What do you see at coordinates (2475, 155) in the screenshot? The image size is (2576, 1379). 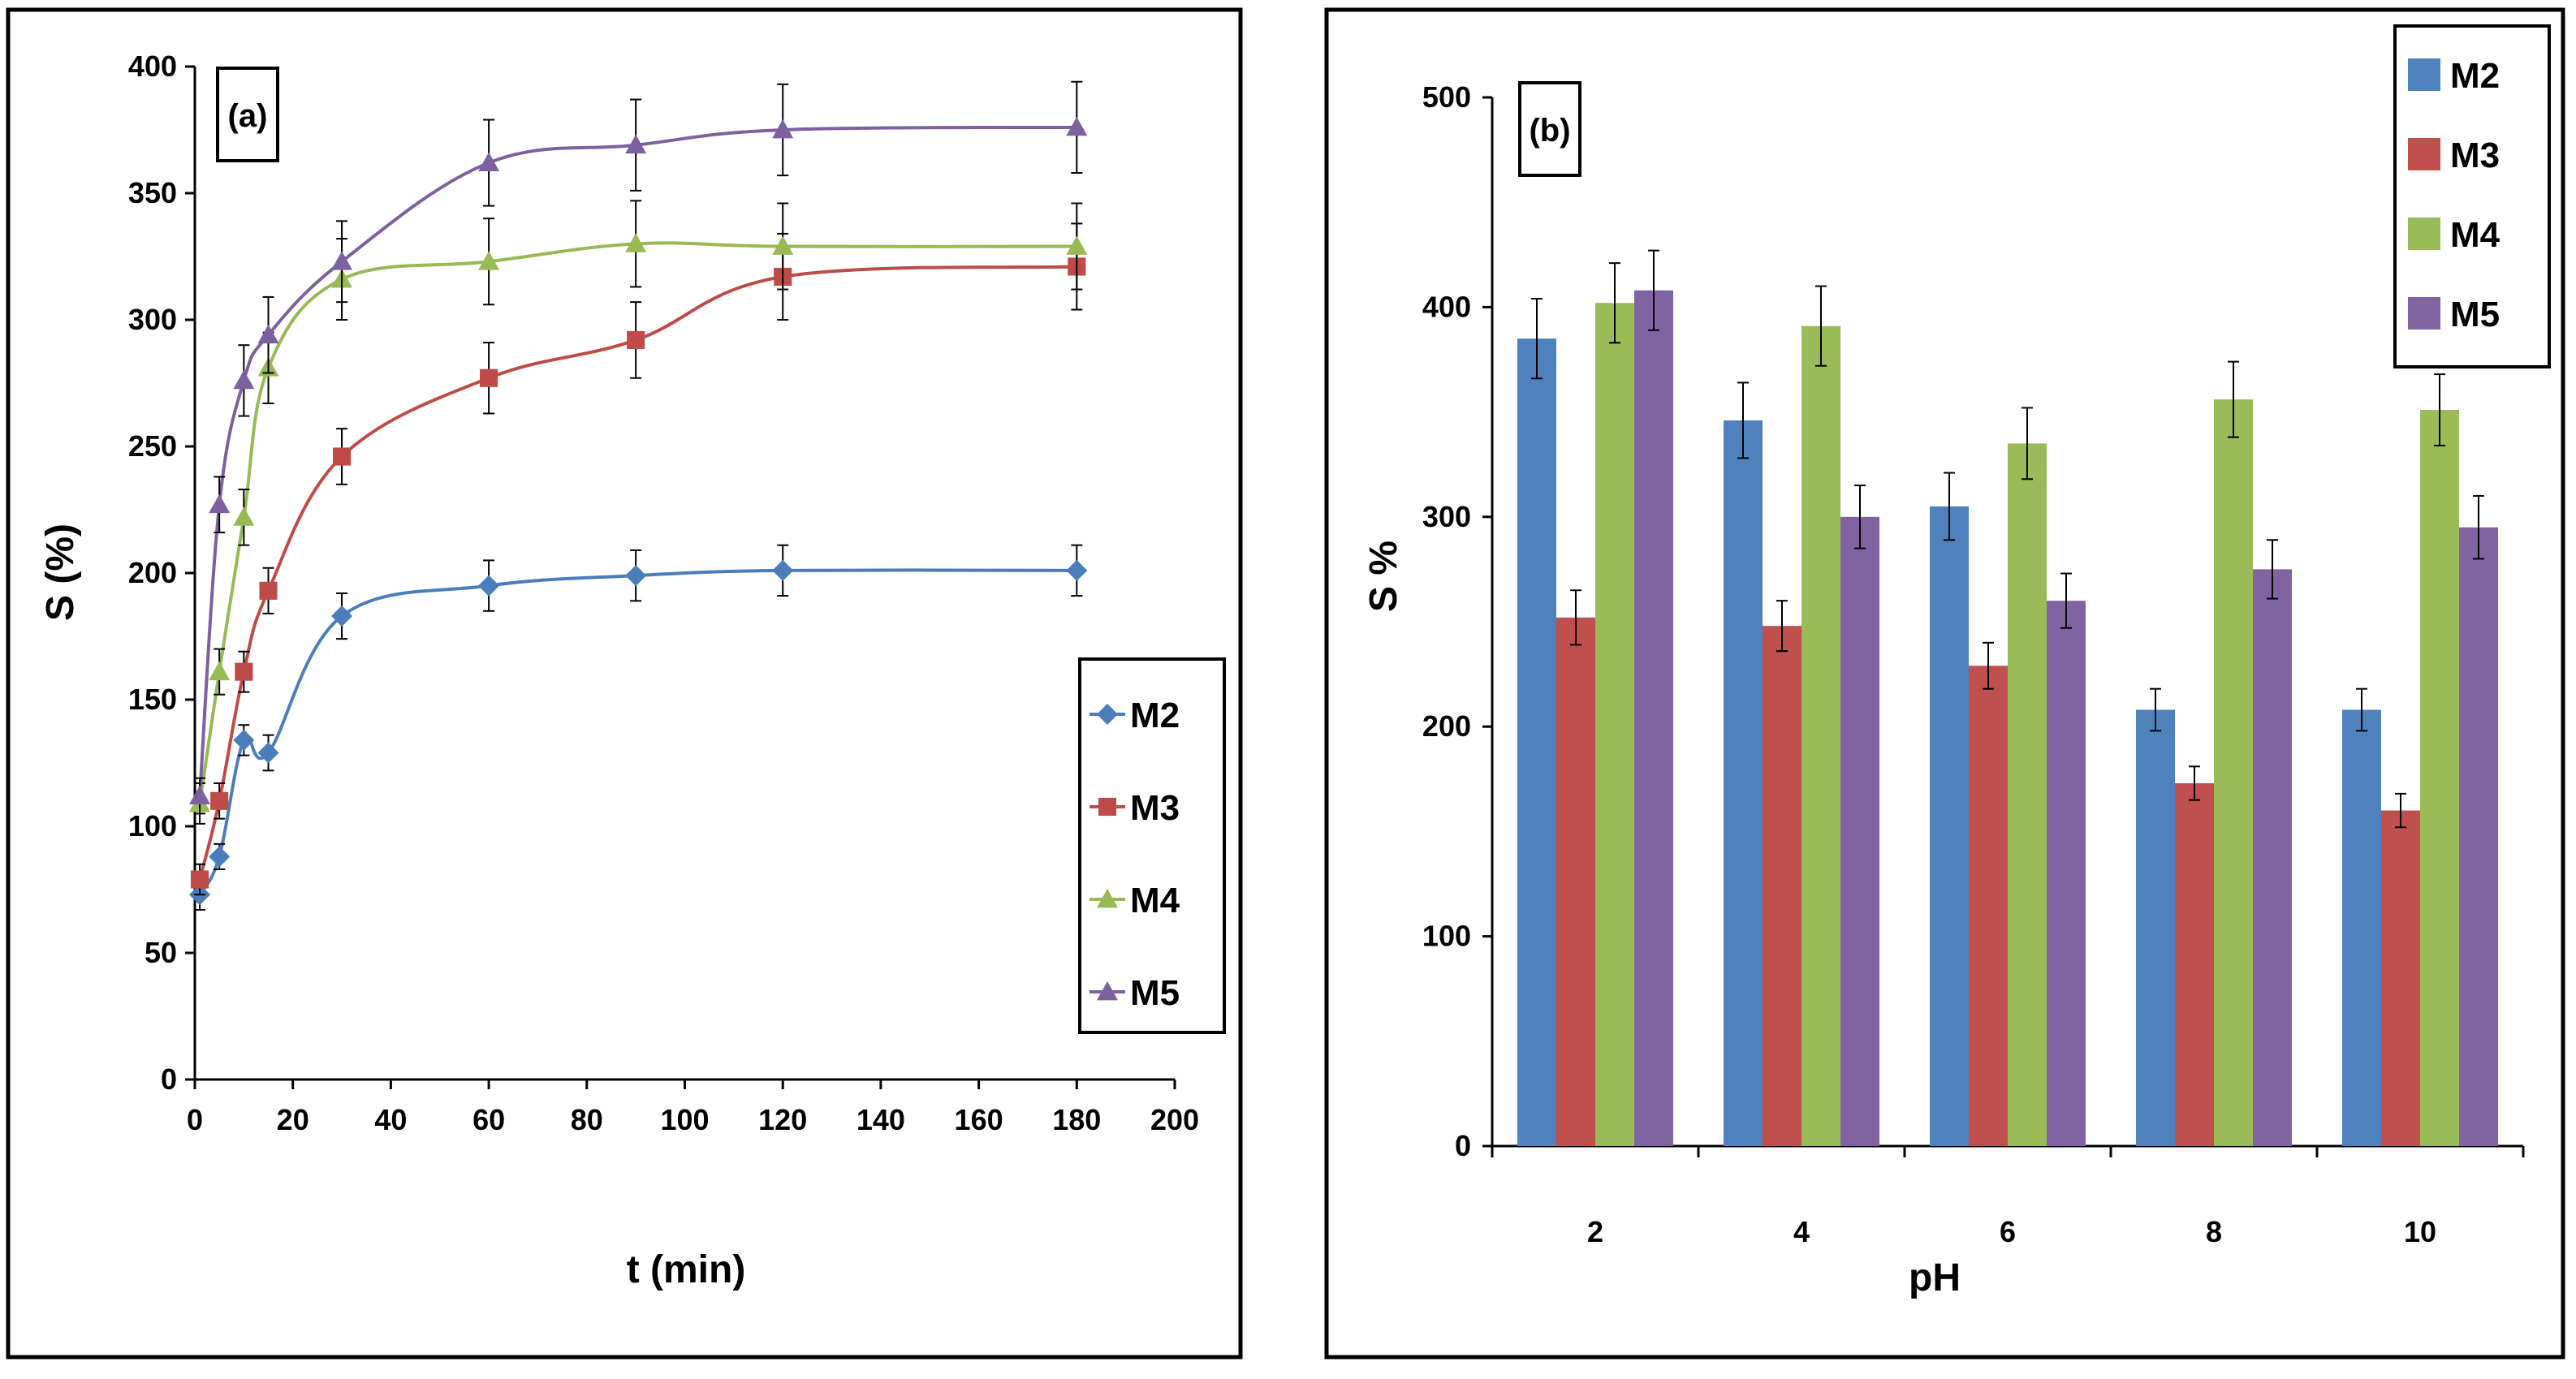 I see `legend-label: M3` at bounding box center [2475, 155].